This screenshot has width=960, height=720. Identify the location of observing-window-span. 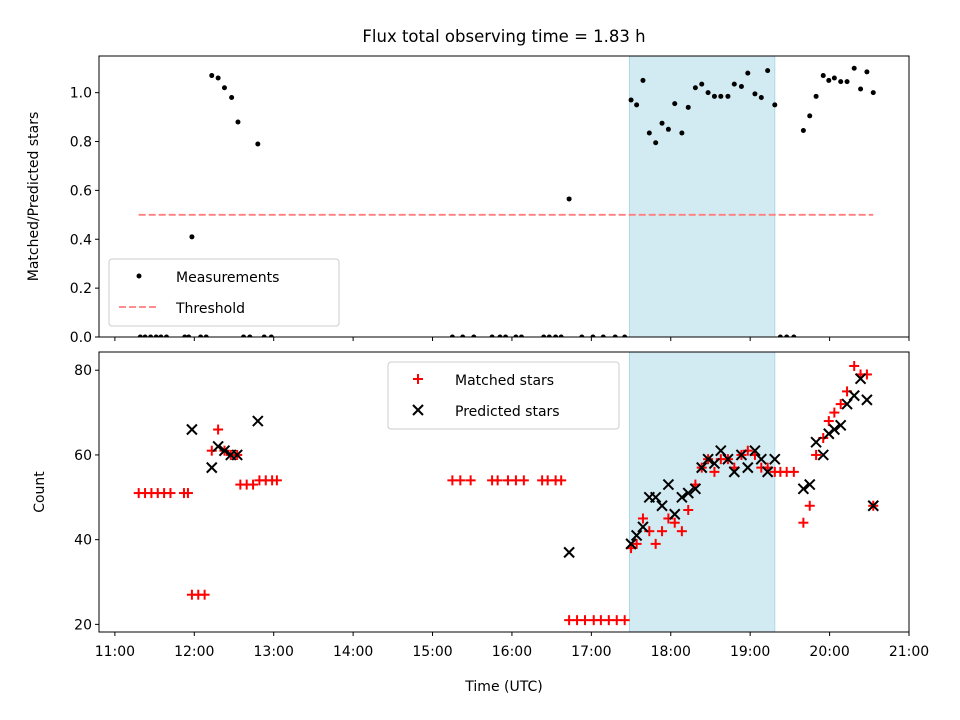
(702, 196).